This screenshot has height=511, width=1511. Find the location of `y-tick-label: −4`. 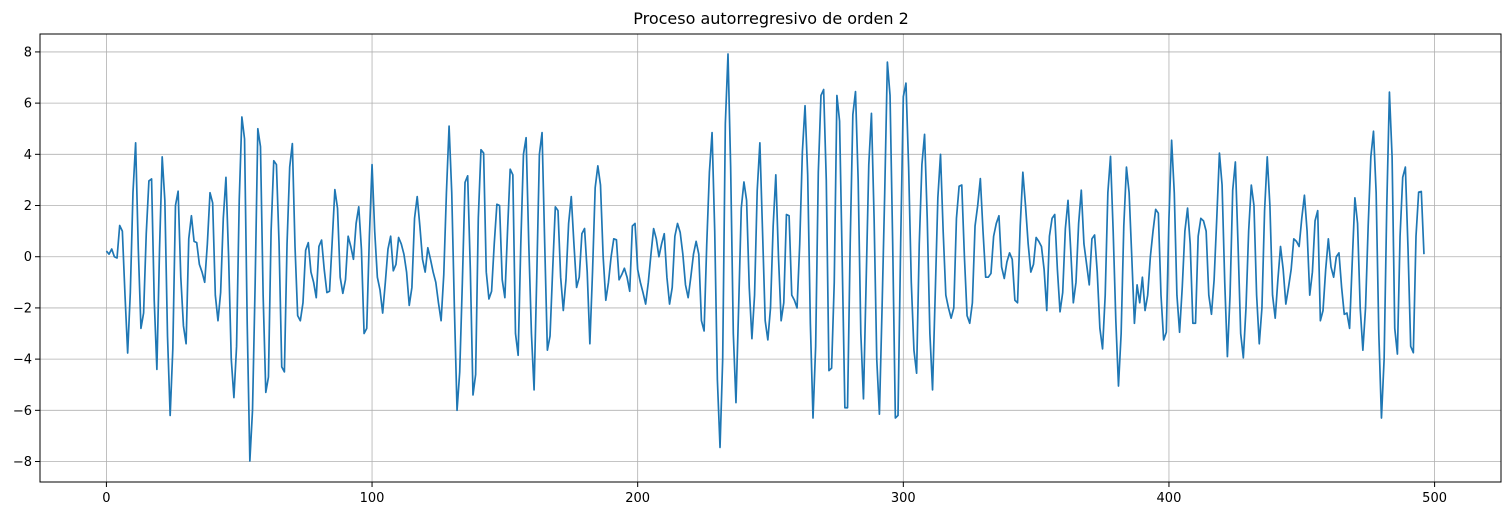

y-tick-label: −4 is located at coordinates (22, 360).